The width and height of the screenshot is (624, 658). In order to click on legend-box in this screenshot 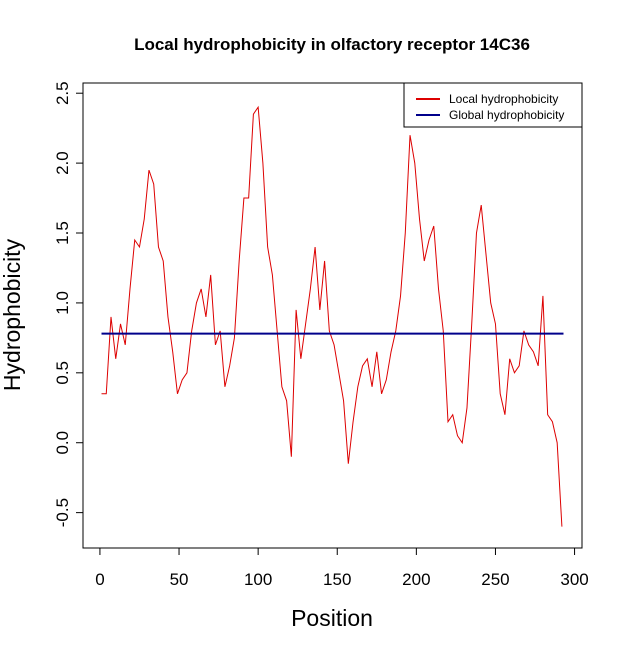, I will do `click(493, 105)`.